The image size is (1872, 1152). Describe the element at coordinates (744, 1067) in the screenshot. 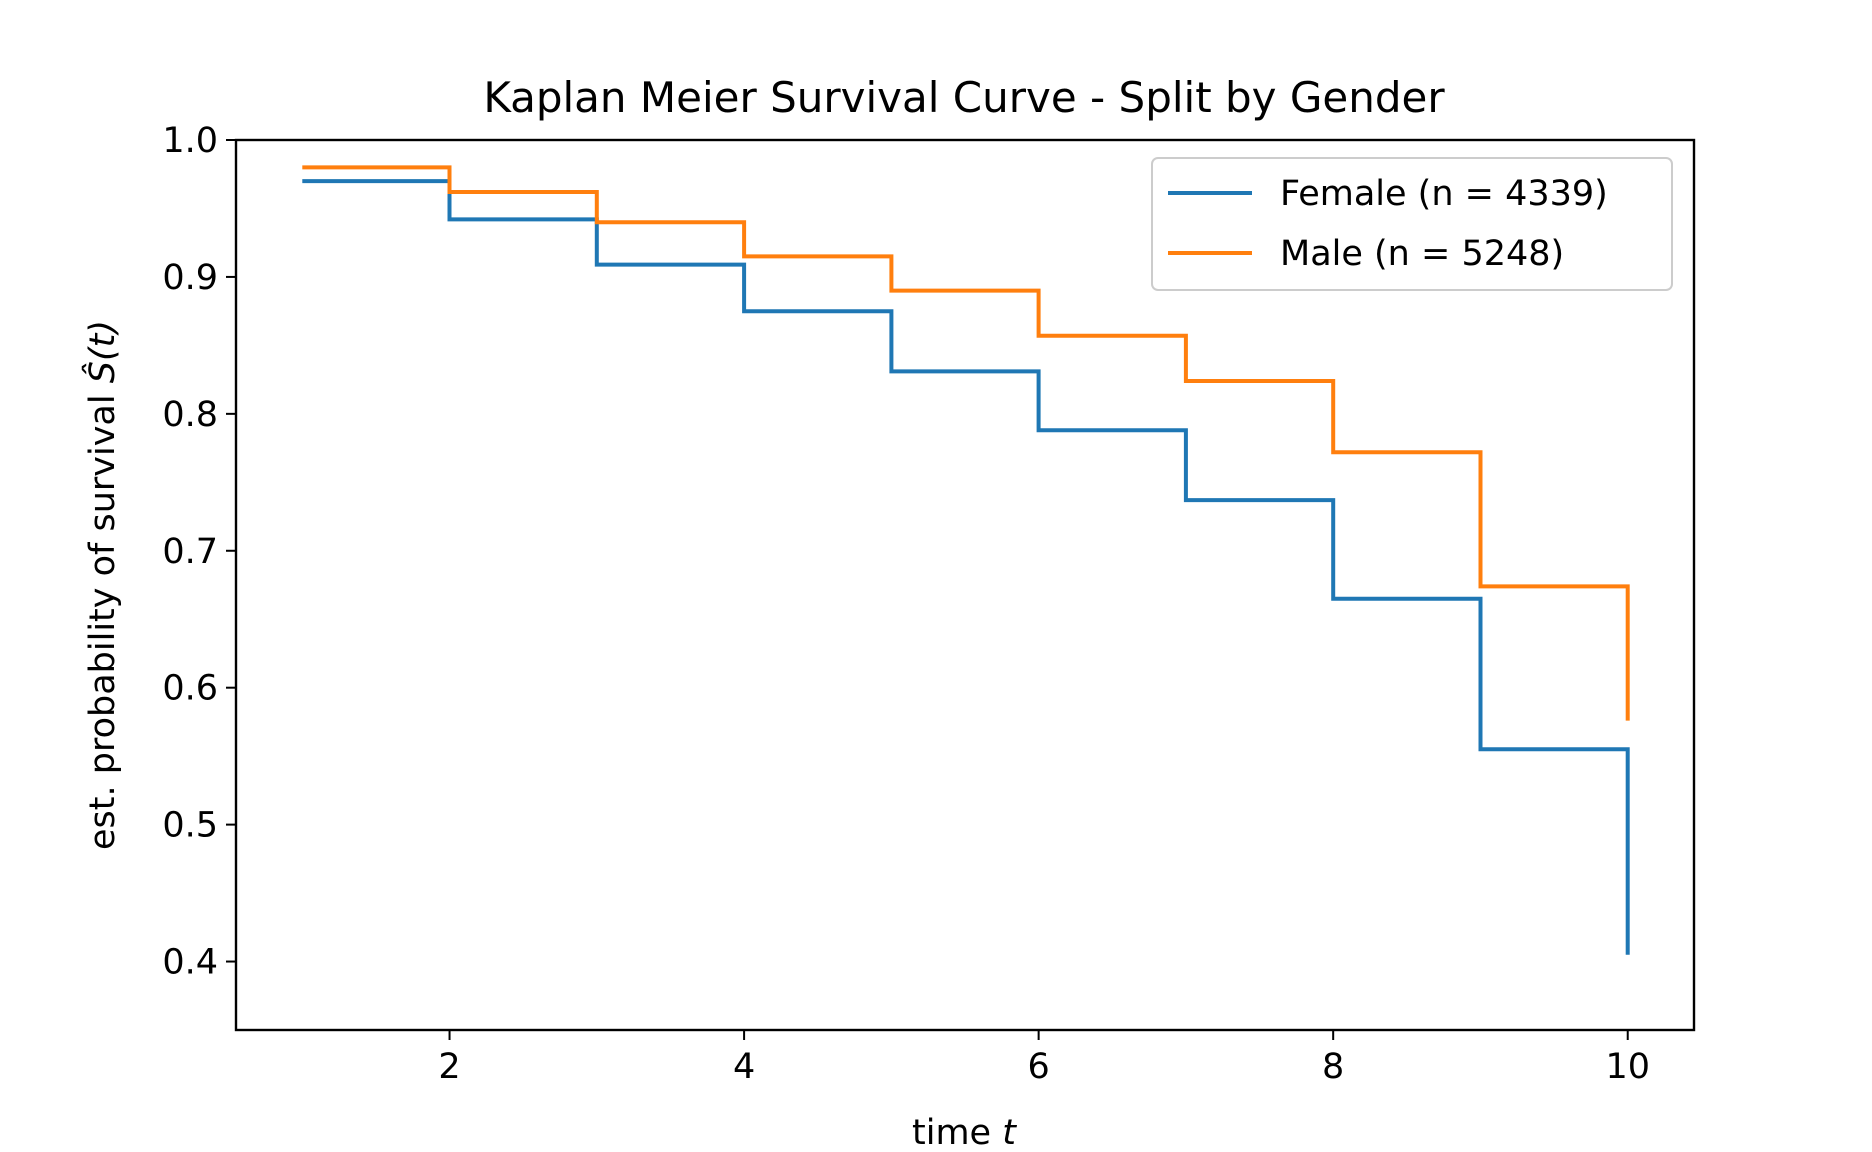

I see `x-tick-label: 4` at that location.